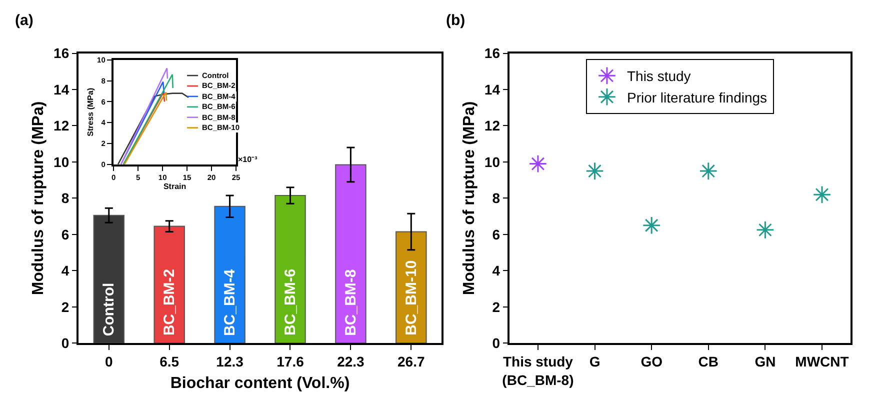 The image size is (885, 403). Describe the element at coordinates (351, 302) in the screenshot. I see `annotation: BC_BM-8` at that location.